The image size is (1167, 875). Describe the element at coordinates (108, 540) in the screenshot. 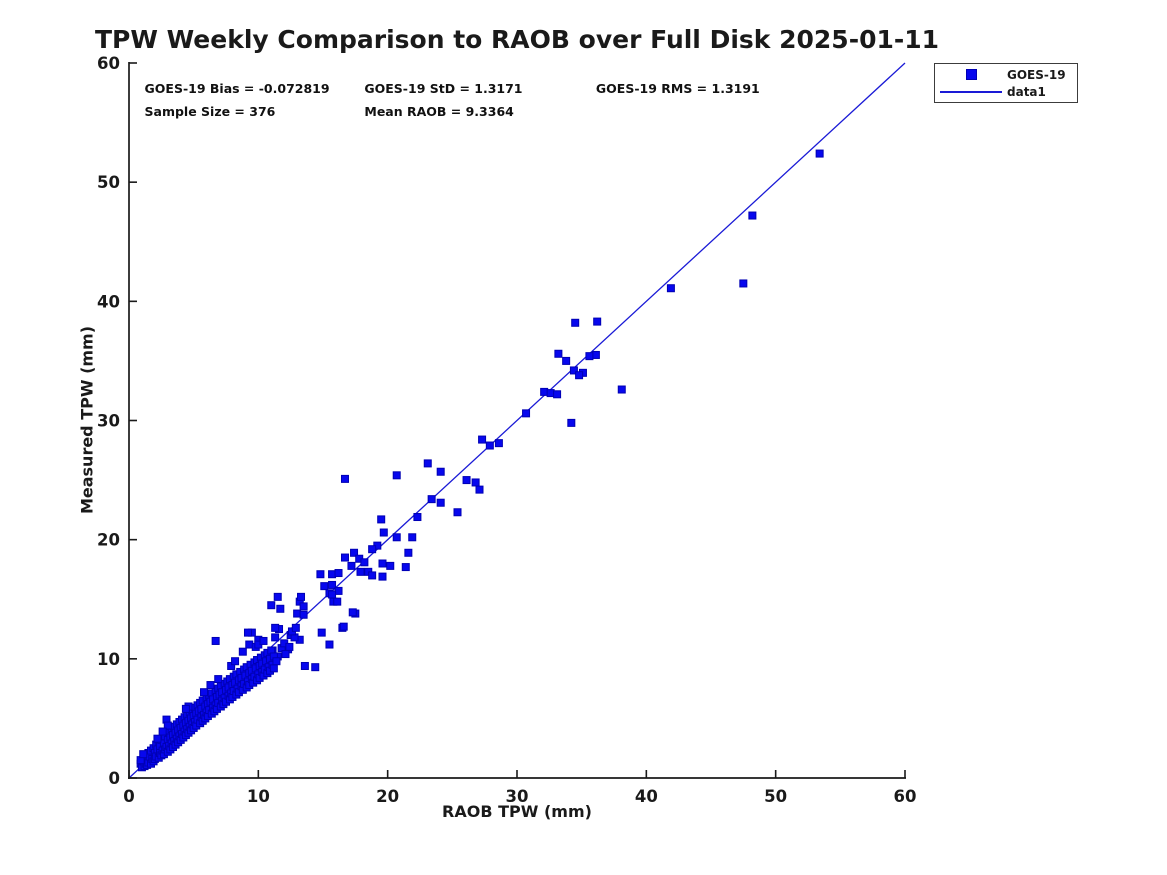

I see `y-tick-label: 20` at that location.